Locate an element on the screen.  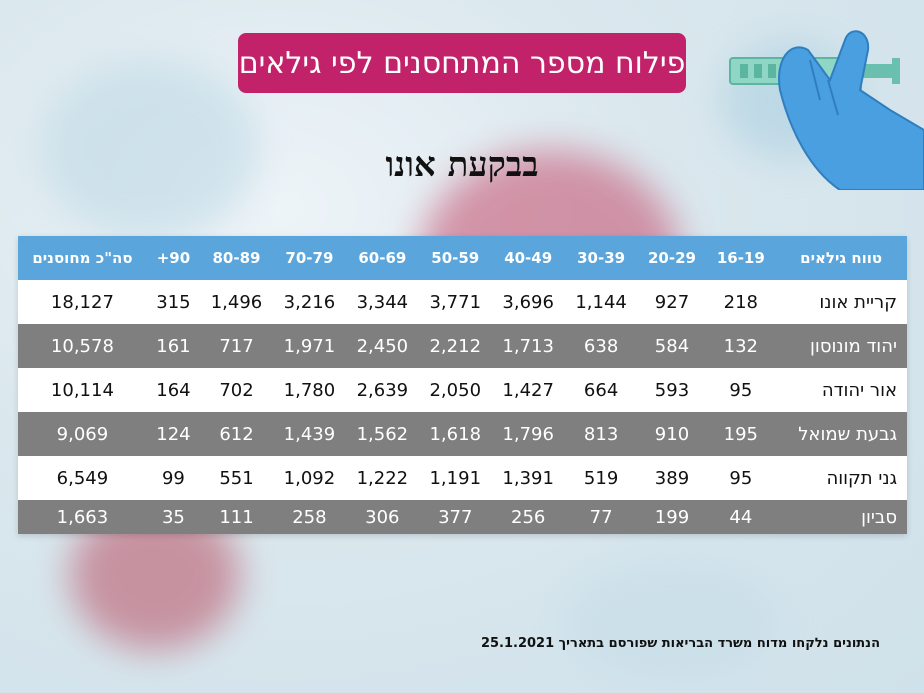
table-cell: 593 is located at coordinates (672, 390).